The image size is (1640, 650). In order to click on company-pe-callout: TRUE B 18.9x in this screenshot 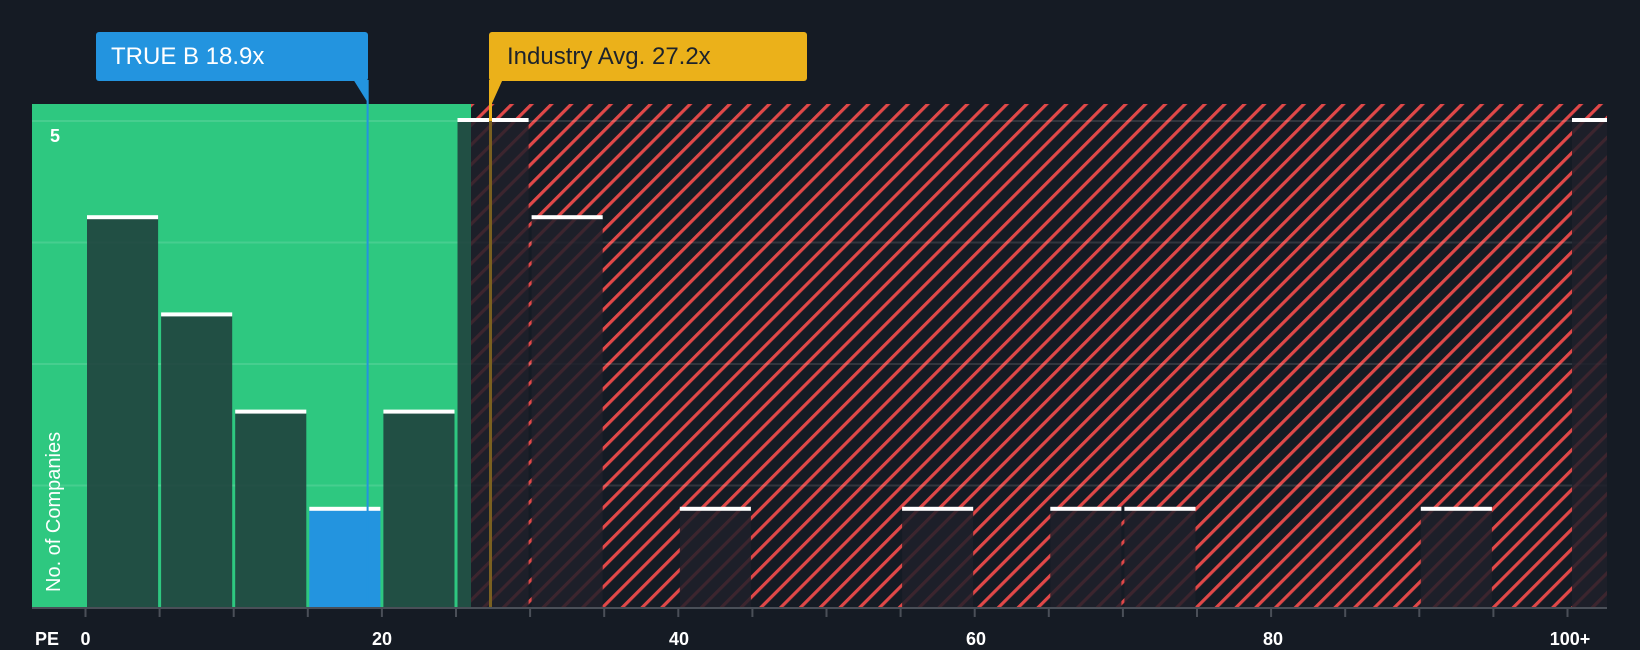, I will do `click(232, 56)`.